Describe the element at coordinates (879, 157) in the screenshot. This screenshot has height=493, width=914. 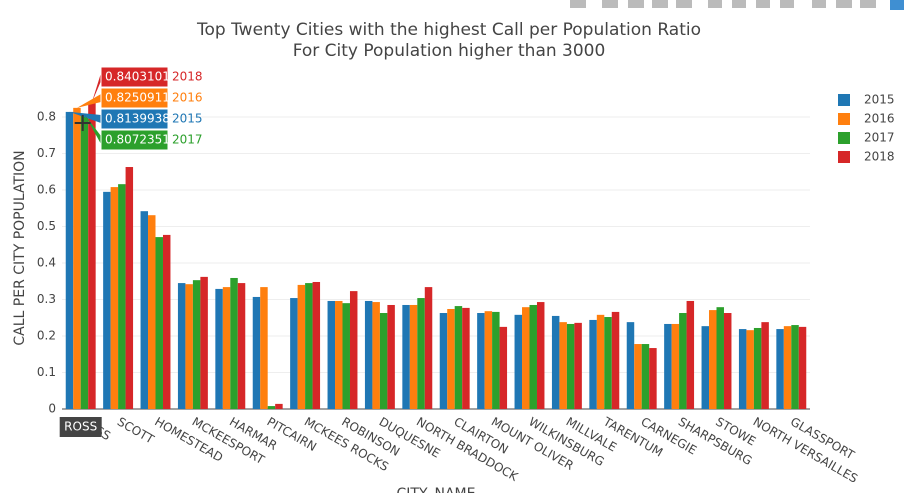
I see `legend-label: 2018` at that location.